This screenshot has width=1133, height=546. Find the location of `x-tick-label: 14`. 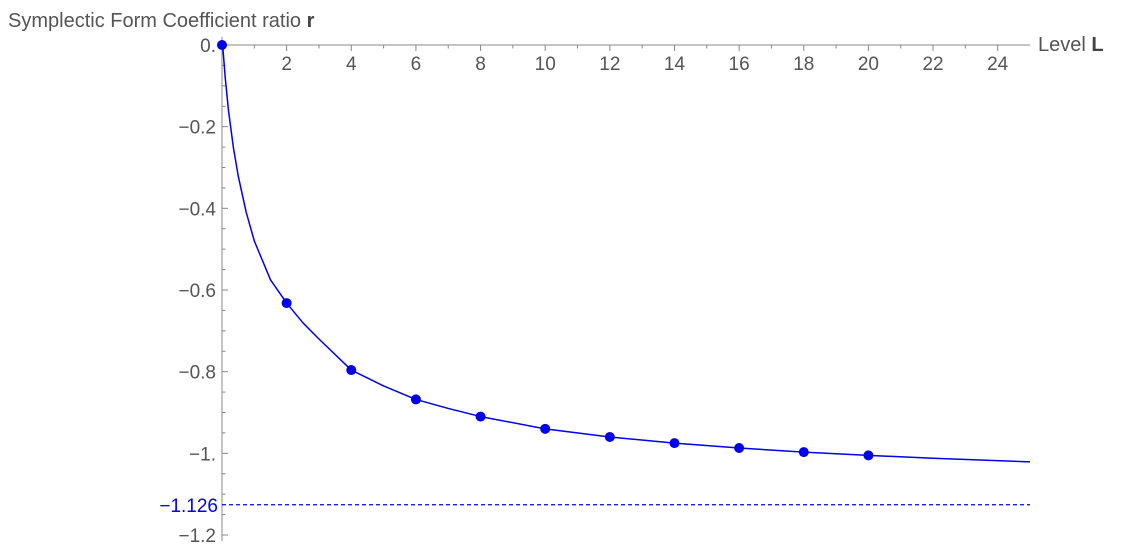

x-tick-label: 14 is located at coordinates (675, 64).